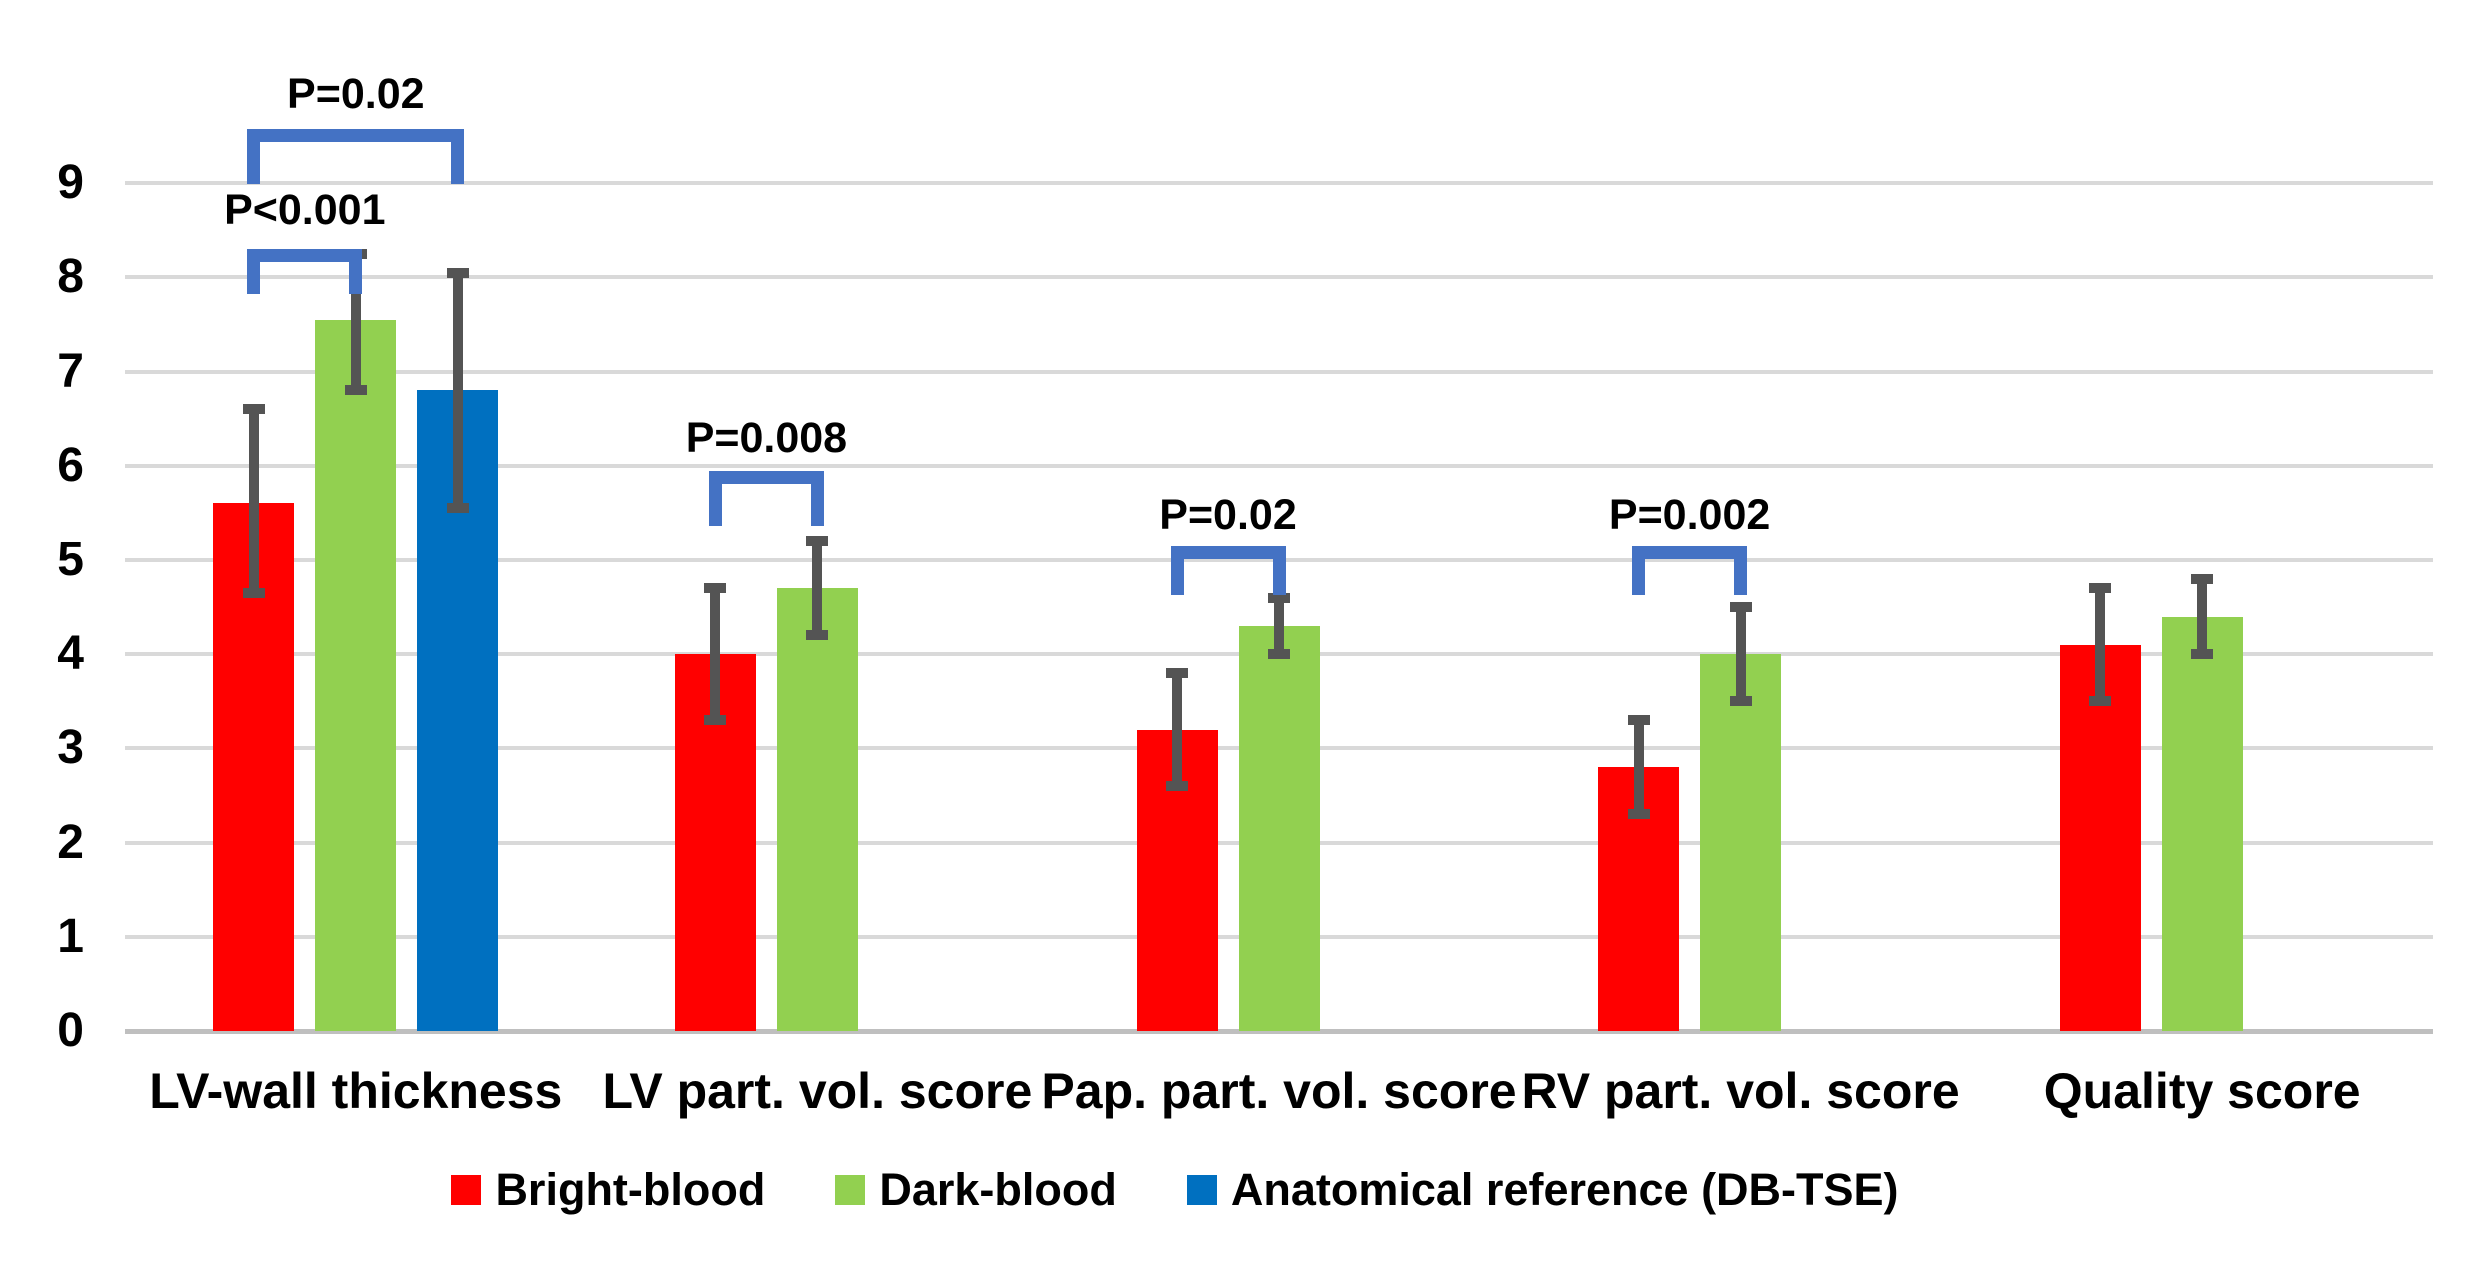  What do you see at coordinates (630, 1189) in the screenshot?
I see `legend-label-bright-blood: Bright-blood` at bounding box center [630, 1189].